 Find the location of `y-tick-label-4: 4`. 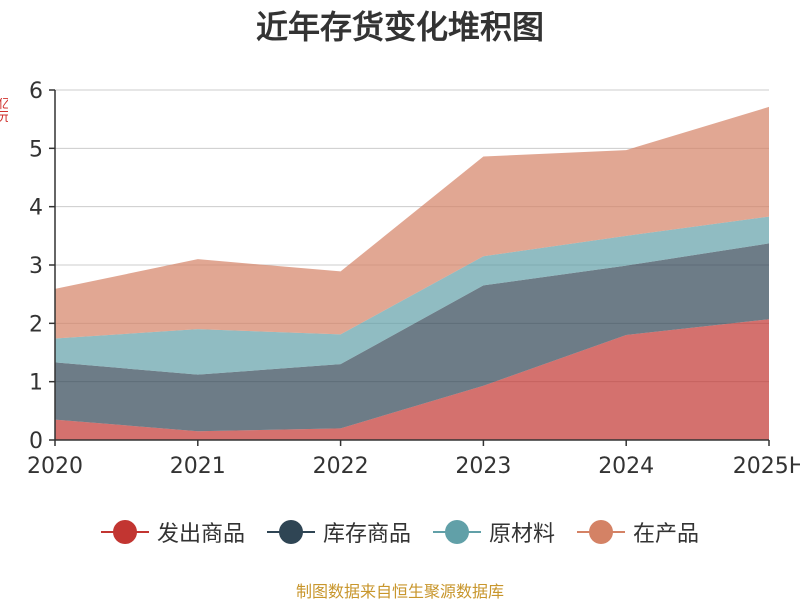

y-tick-label-4: 4 is located at coordinates (36, 208).